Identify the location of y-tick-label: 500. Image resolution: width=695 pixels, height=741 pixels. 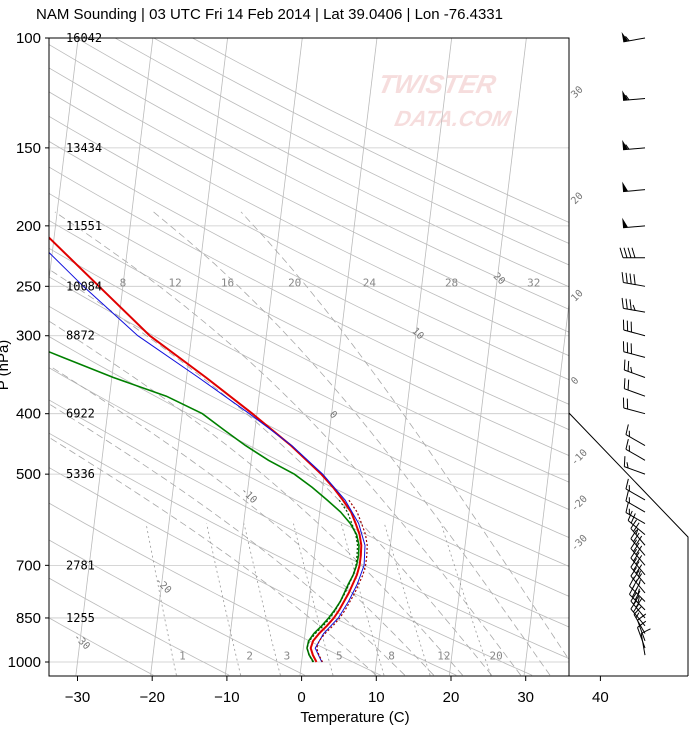
(28, 474).